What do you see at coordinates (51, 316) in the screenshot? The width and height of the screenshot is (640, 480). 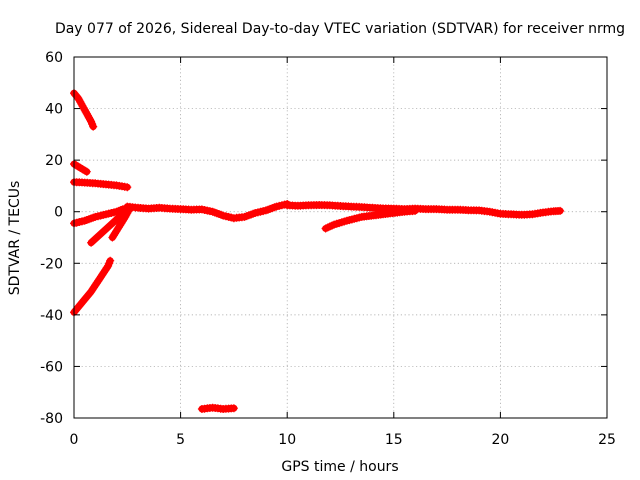 I see `y-tick-label: -40` at bounding box center [51, 316].